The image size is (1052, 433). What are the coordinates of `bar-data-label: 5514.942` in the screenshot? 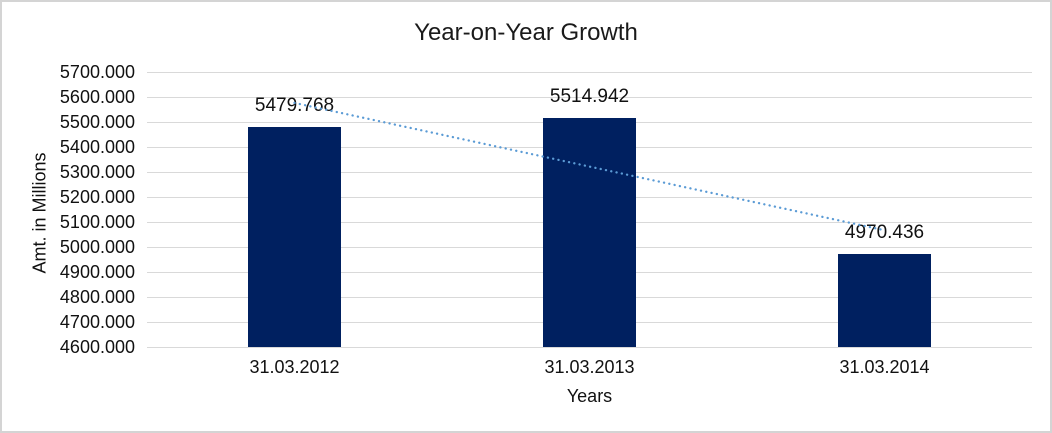 It's located at (589, 97).